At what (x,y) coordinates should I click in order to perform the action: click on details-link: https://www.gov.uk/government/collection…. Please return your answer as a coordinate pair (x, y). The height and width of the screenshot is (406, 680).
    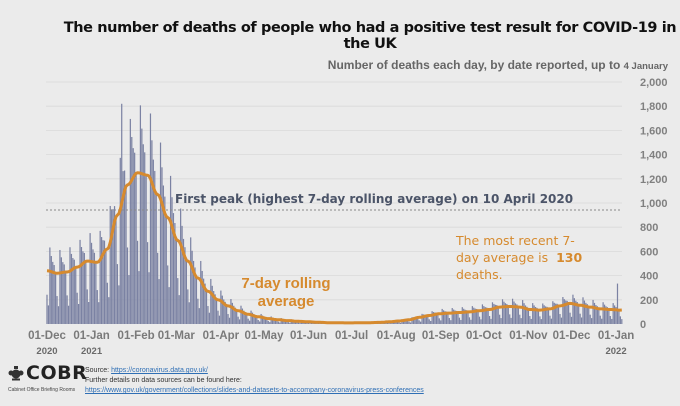
    Looking at the image, I should click on (254, 390).